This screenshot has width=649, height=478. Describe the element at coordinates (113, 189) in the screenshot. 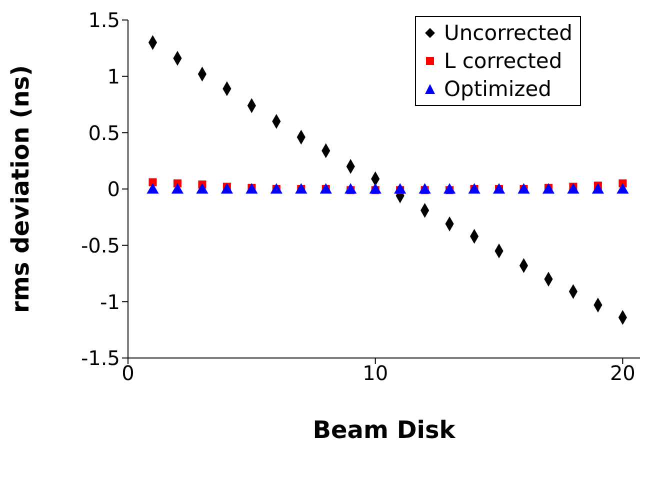

I see `y-tick-label: 0` at that location.